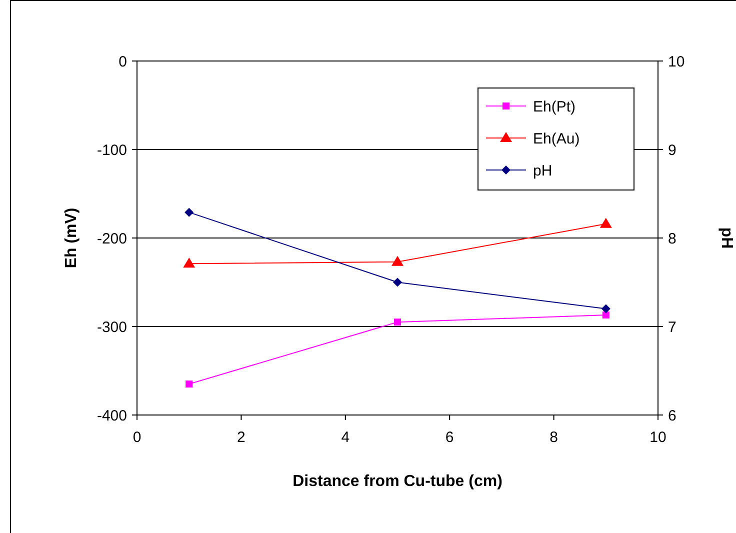 The image size is (736, 533). I want to click on x-tick-label: 2, so click(241, 437).